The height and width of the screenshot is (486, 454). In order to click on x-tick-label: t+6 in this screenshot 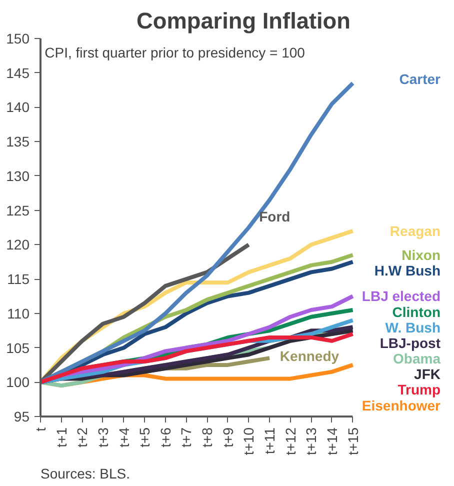, I will do `click(165, 437)`.